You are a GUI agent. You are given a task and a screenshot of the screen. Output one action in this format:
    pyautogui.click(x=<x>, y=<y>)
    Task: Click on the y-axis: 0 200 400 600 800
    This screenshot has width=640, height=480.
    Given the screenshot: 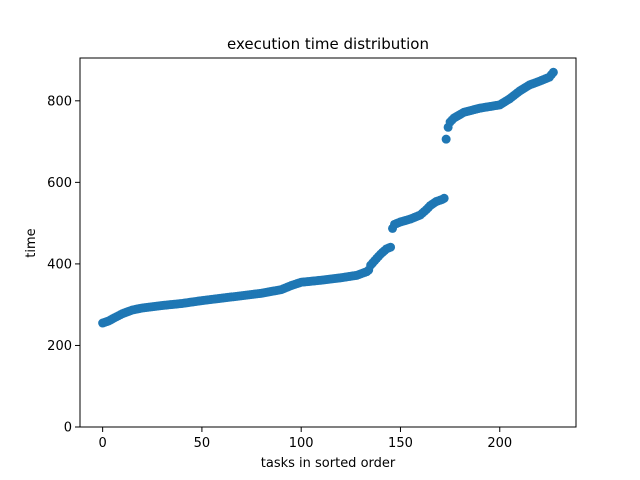 What is the action you would take?
    pyautogui.click(x=63, y=265)
    